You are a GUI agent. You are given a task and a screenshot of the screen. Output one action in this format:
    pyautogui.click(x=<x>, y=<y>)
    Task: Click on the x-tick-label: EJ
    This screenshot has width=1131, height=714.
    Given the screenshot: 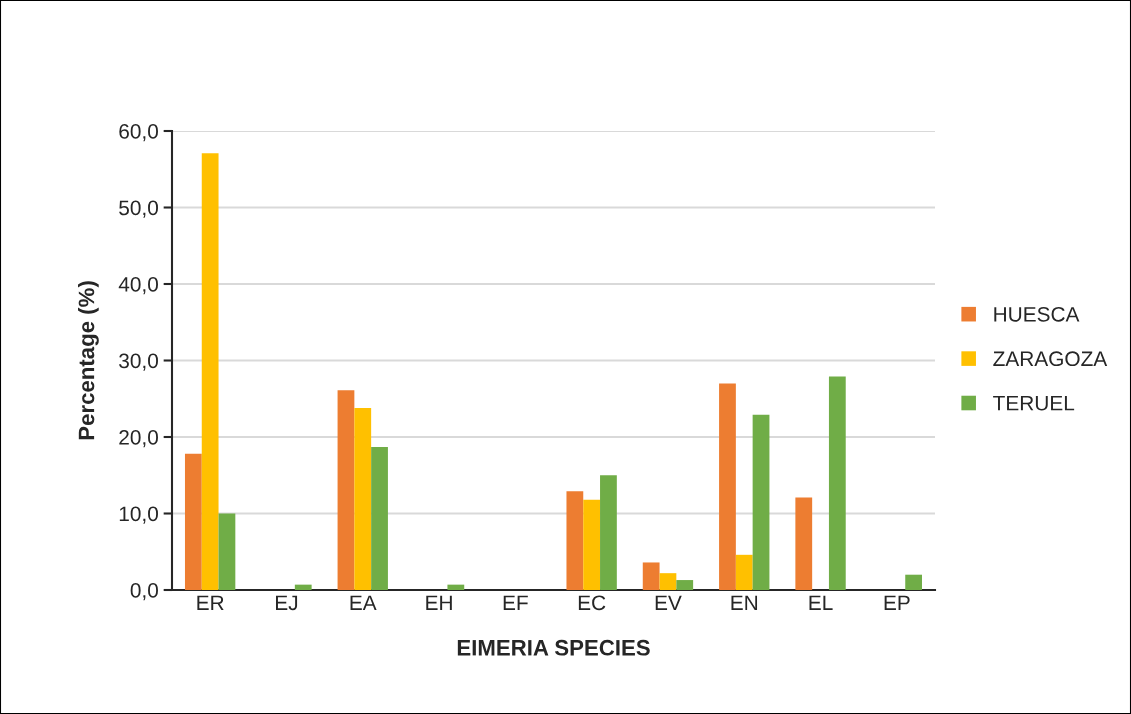 What is the action you would take?
    pyautogui.click(x=287, y=603)
    